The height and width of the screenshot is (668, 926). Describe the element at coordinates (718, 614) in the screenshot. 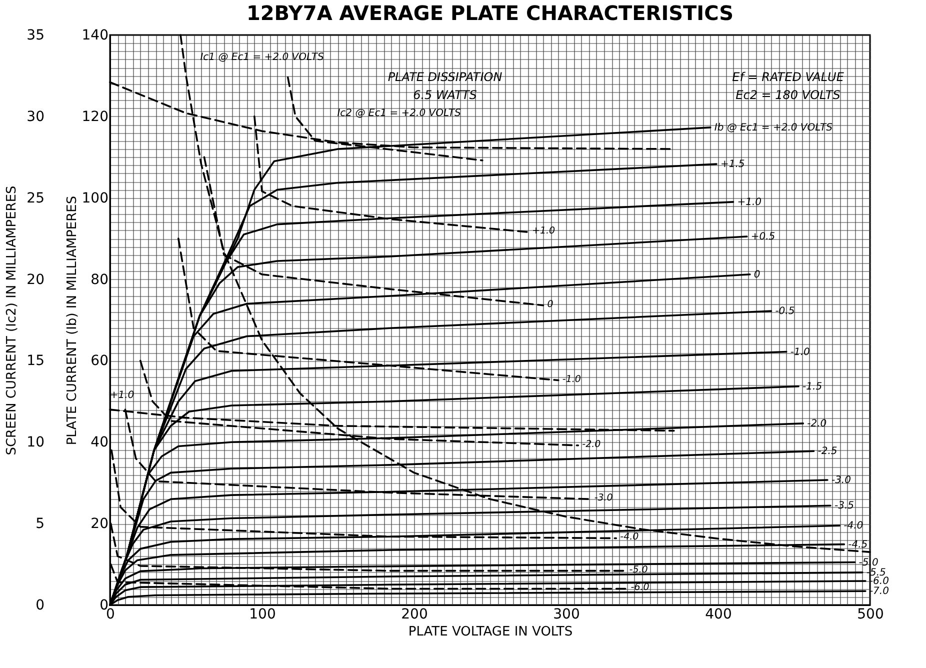

I see `x-tick-label: 400` at that location.